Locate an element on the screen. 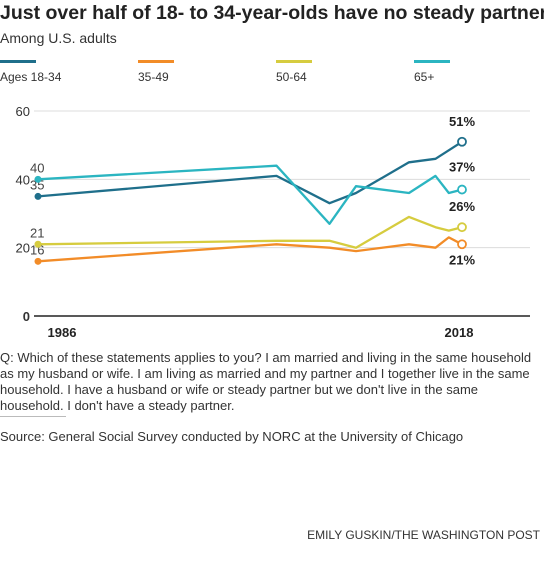 The width and height of the screenshot is (544, 563). credit-line: EMILY GUSKIN/THE WASHINGTON POST is located at coordinates (423, 535).